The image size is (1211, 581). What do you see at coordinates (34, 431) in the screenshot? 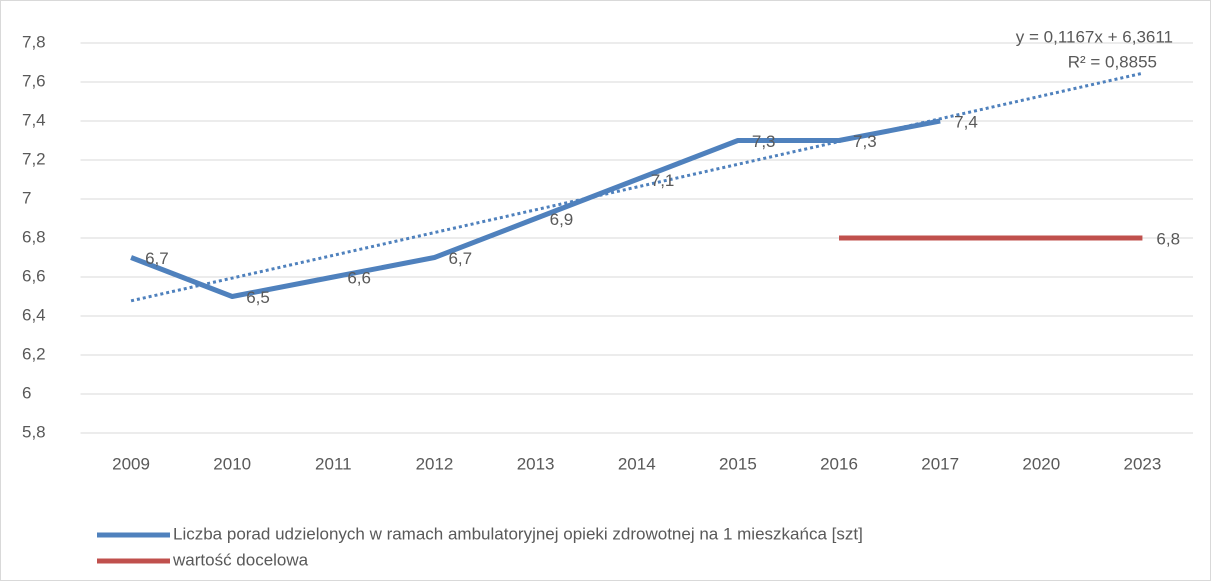
I see `y-tick-label: 5,8` at bounding box center [34, 431].